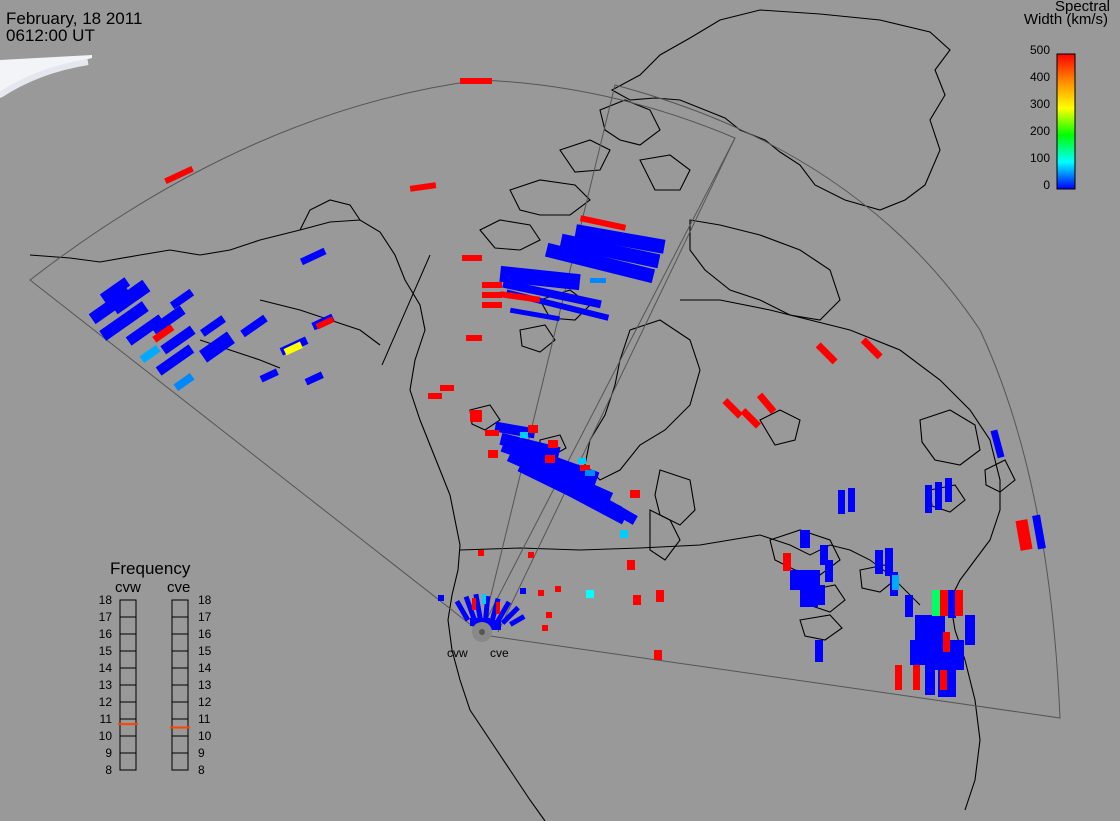 The height and width of the screenshot is (821, 1120). Describe the element at coordinates (499, 653) in the screenshot. I see `radar-site-label-cve: cve` at that location.